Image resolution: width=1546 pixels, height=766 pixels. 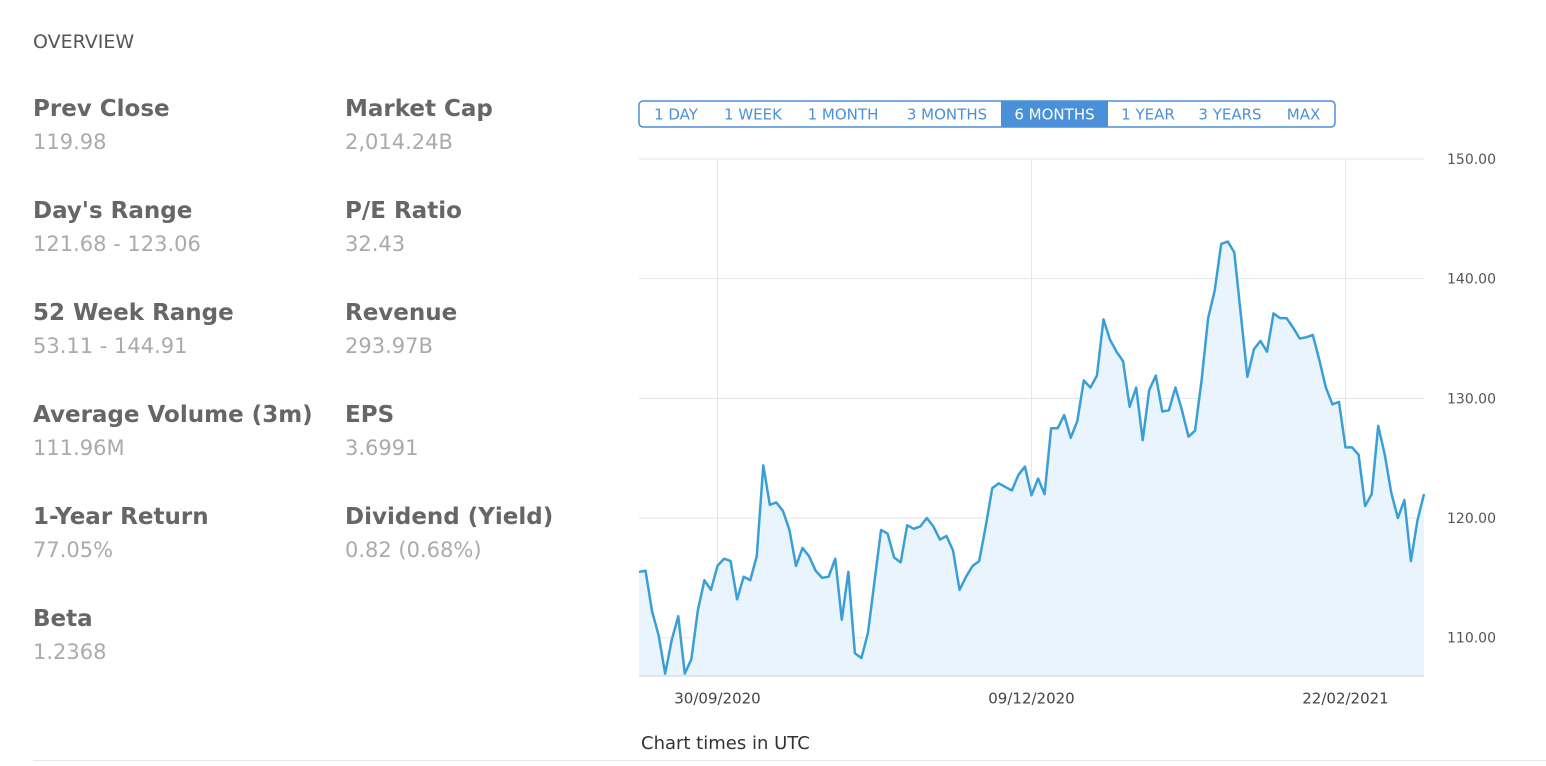 I want to click on stat-label: Market Cap, so click(x=419, y=109).